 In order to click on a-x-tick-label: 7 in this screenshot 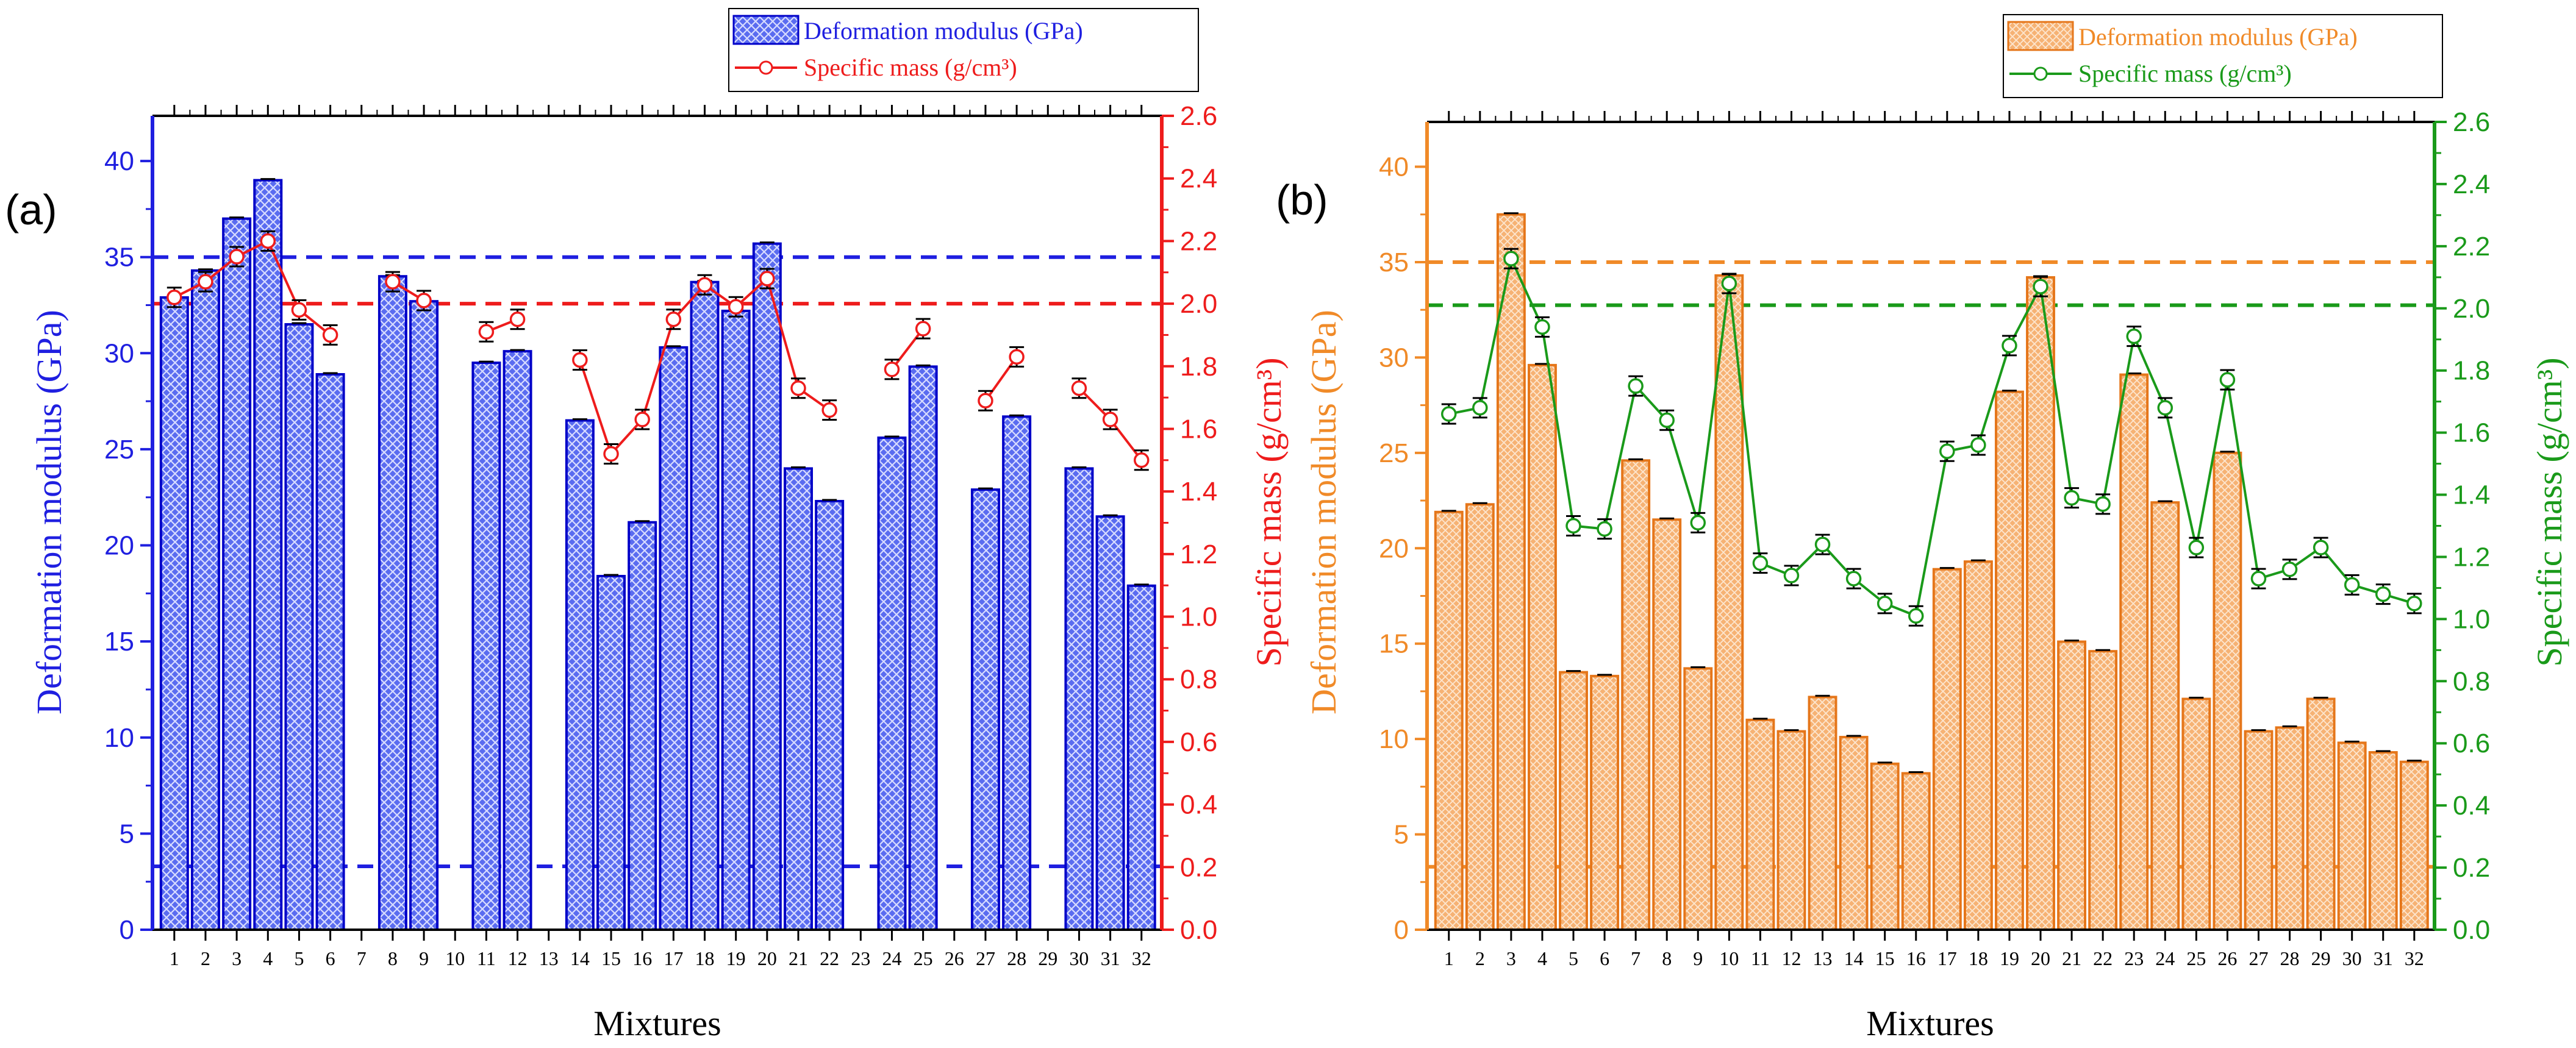, I will do `click(362, 958)`.